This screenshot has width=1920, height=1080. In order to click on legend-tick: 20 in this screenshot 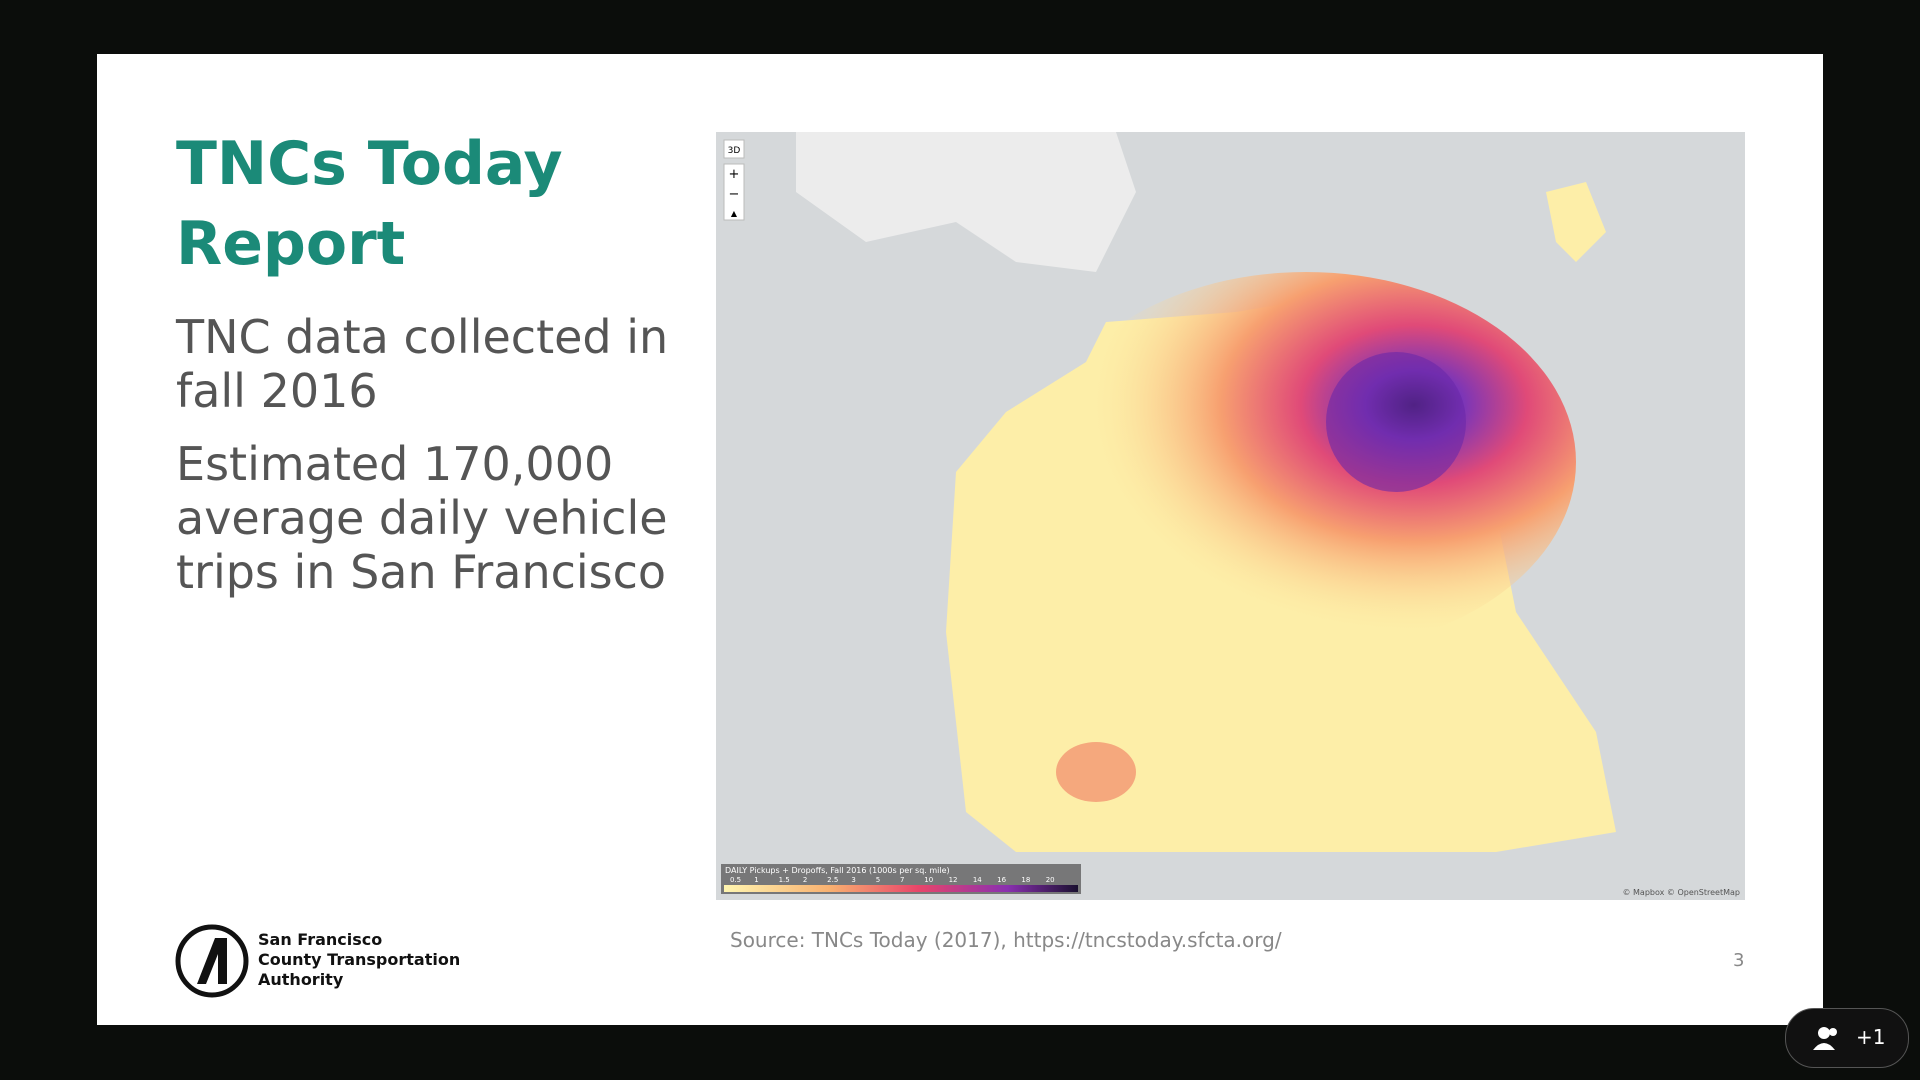, I will do `click(1050, 880)`.